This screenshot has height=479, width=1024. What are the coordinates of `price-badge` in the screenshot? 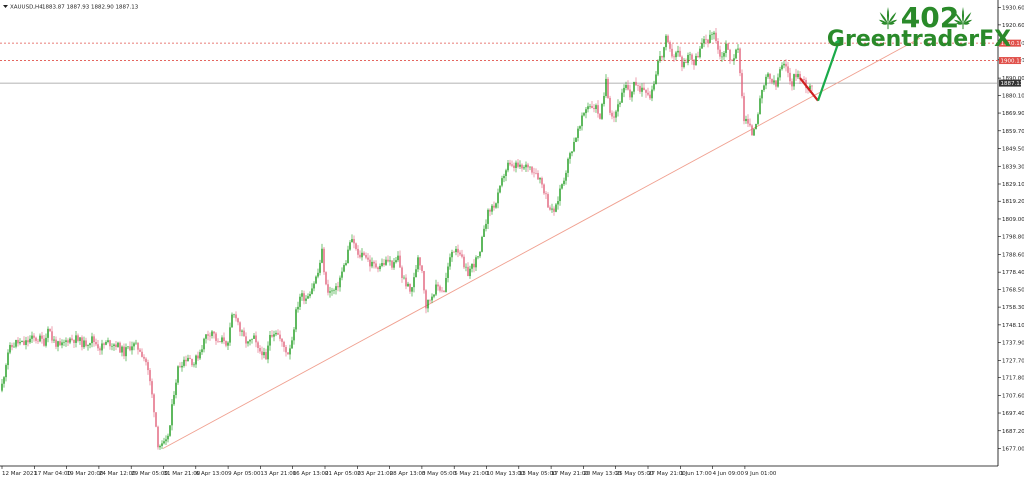 It's located at (1010, 43).